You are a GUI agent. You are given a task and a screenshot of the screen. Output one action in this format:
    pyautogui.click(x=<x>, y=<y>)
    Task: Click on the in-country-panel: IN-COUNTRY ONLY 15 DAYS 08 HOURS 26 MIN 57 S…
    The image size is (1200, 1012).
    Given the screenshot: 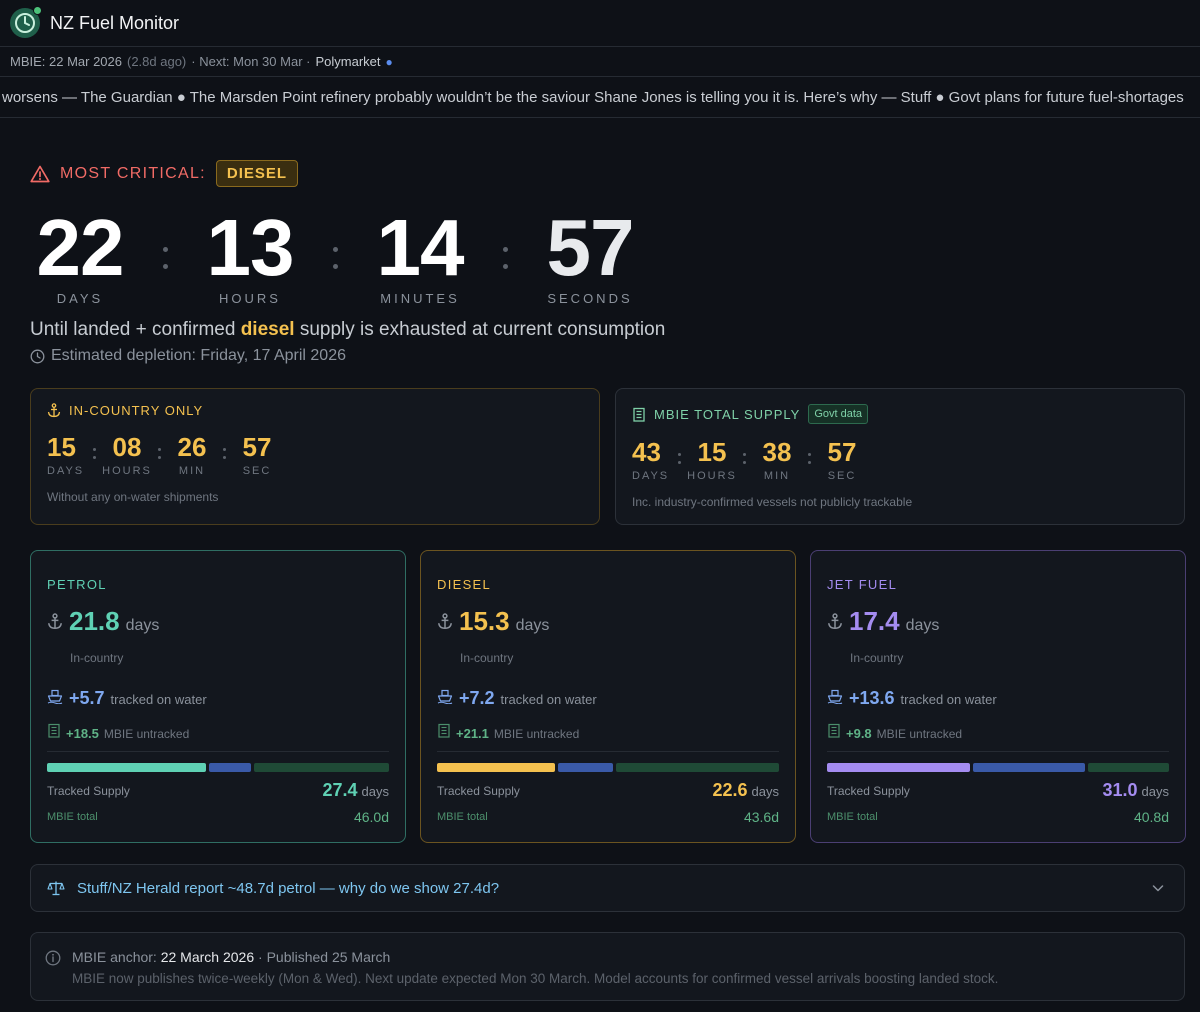 What is the action you would take?
    pyautogui.click(x=315, y=456)
    